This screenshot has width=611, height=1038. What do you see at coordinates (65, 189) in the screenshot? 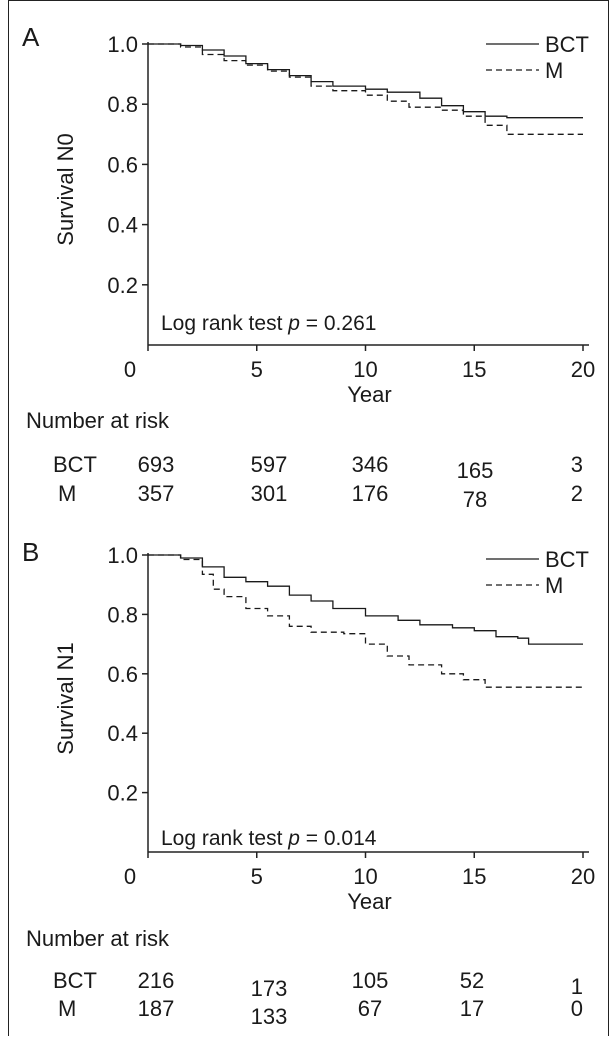
I see `y-axis-label: Survival N0` at bounding box center [65, 189].